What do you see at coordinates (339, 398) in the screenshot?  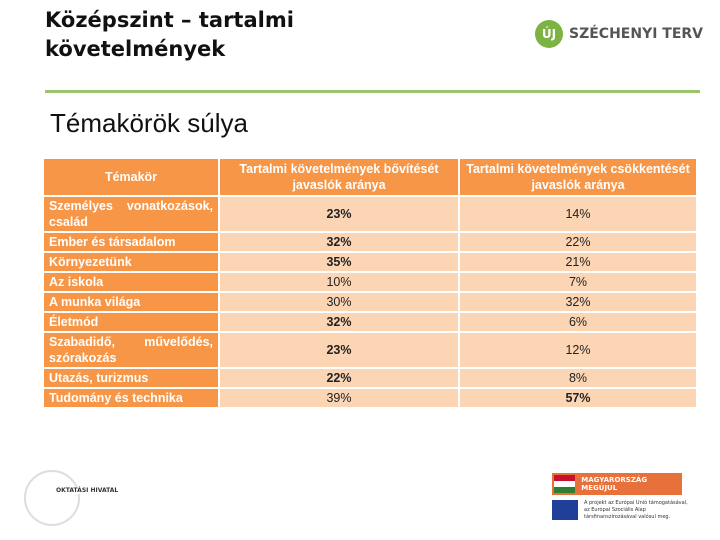 I see `value-cell: 39%` at bounding box center [339, 398].